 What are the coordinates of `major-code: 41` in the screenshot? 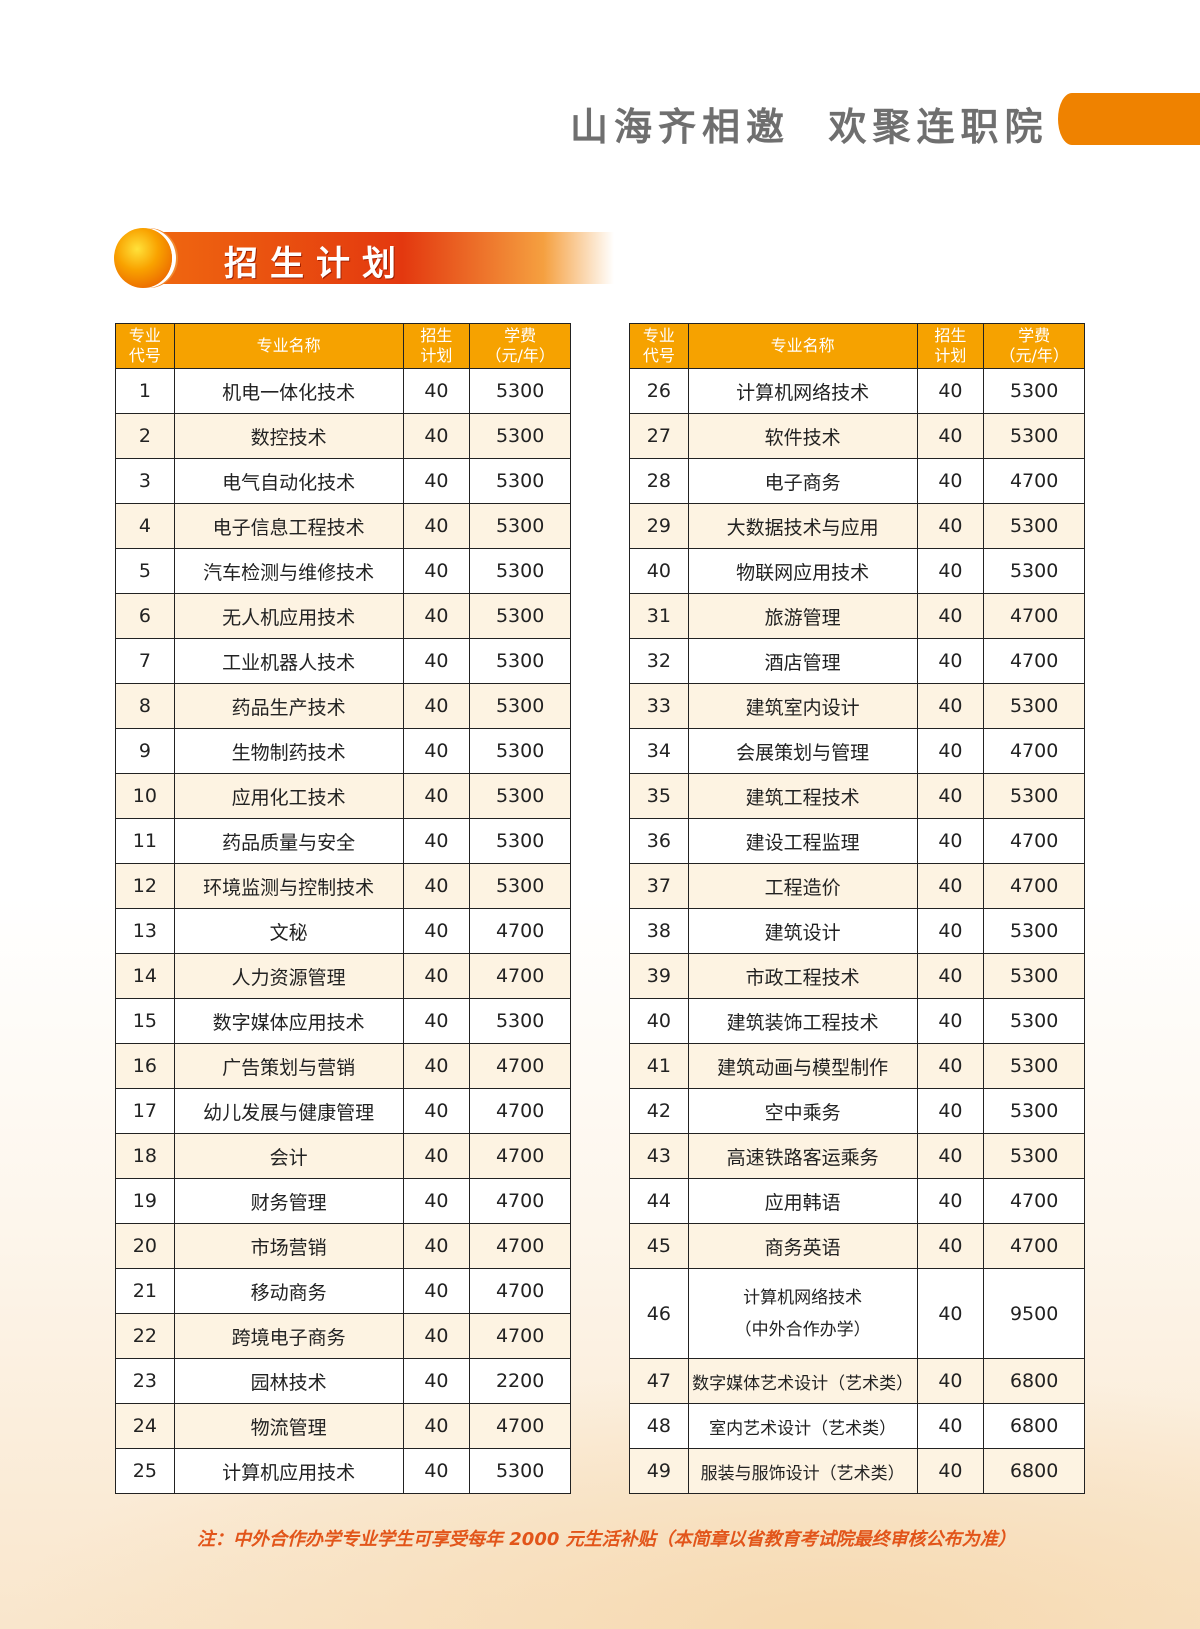 It's located at (659, 1066).